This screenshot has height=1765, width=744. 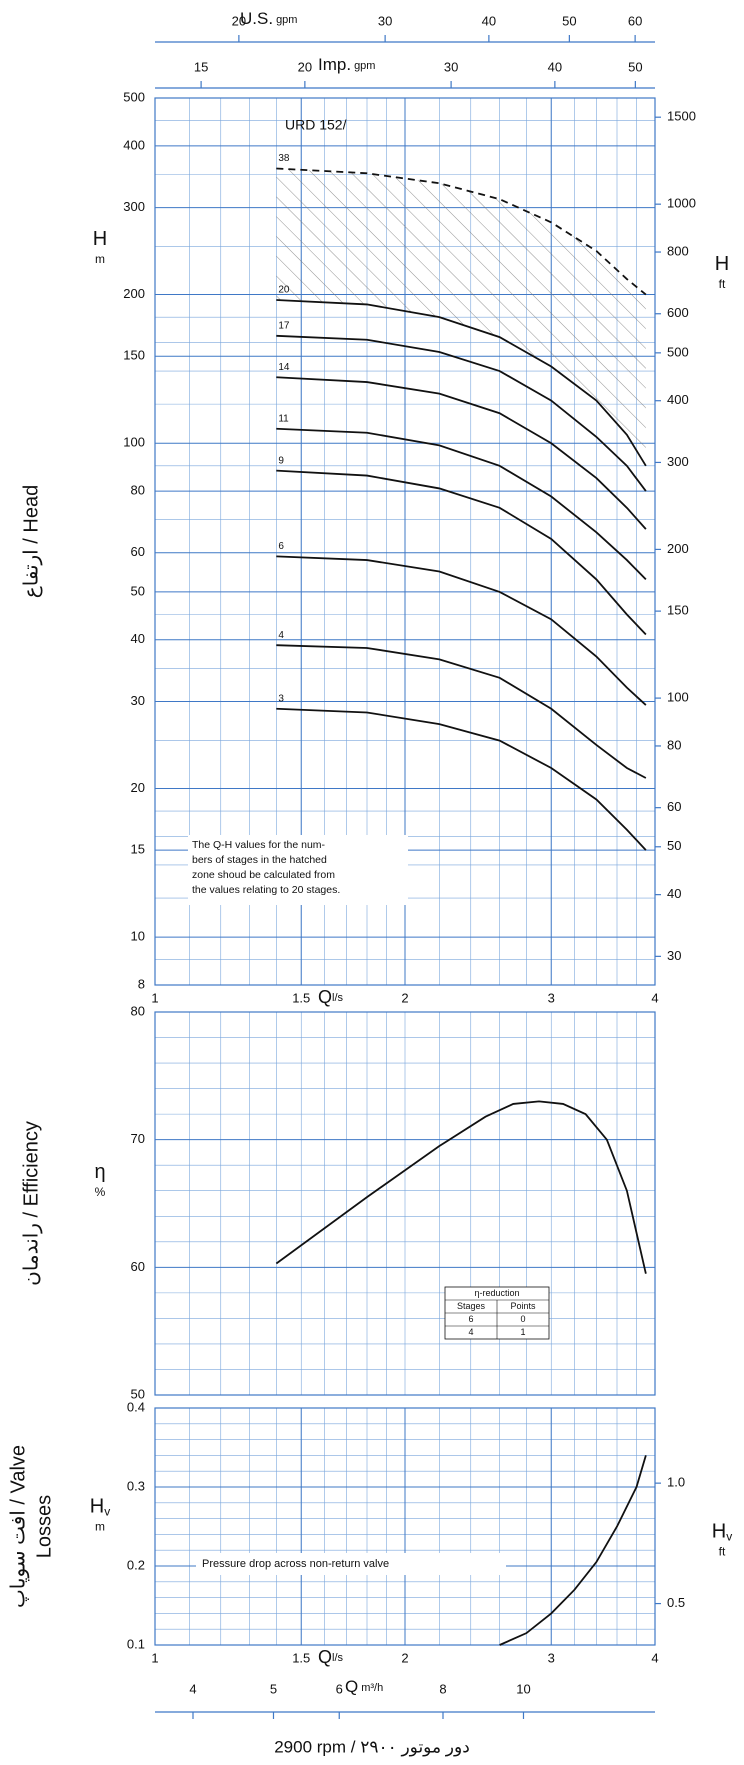 What do you see at coordinates (259, 860) in the screenshot?
I see `note-line: bers of stages in the hatched` at bounding box center [259, 860].